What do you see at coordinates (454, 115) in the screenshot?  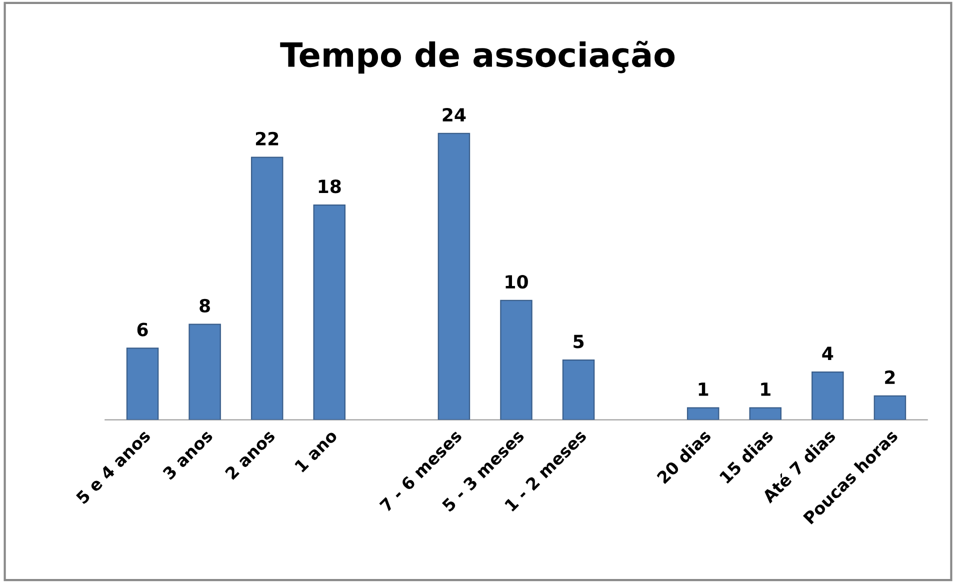 I see `data-label: 24` at bounding box center [454, 115].